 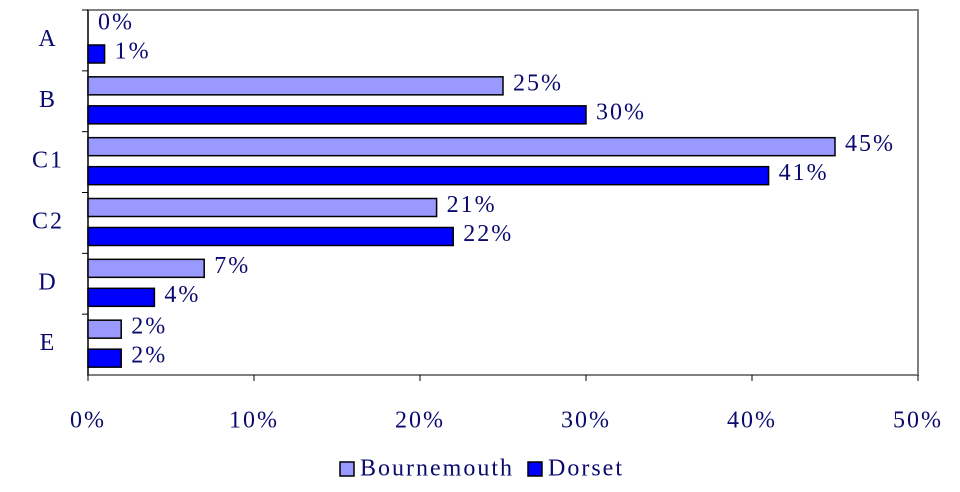 What do you see at coordinates (752, 421) in the screenshot?
I see `x-tick-label: 40%` at bounding box center [752, 421].